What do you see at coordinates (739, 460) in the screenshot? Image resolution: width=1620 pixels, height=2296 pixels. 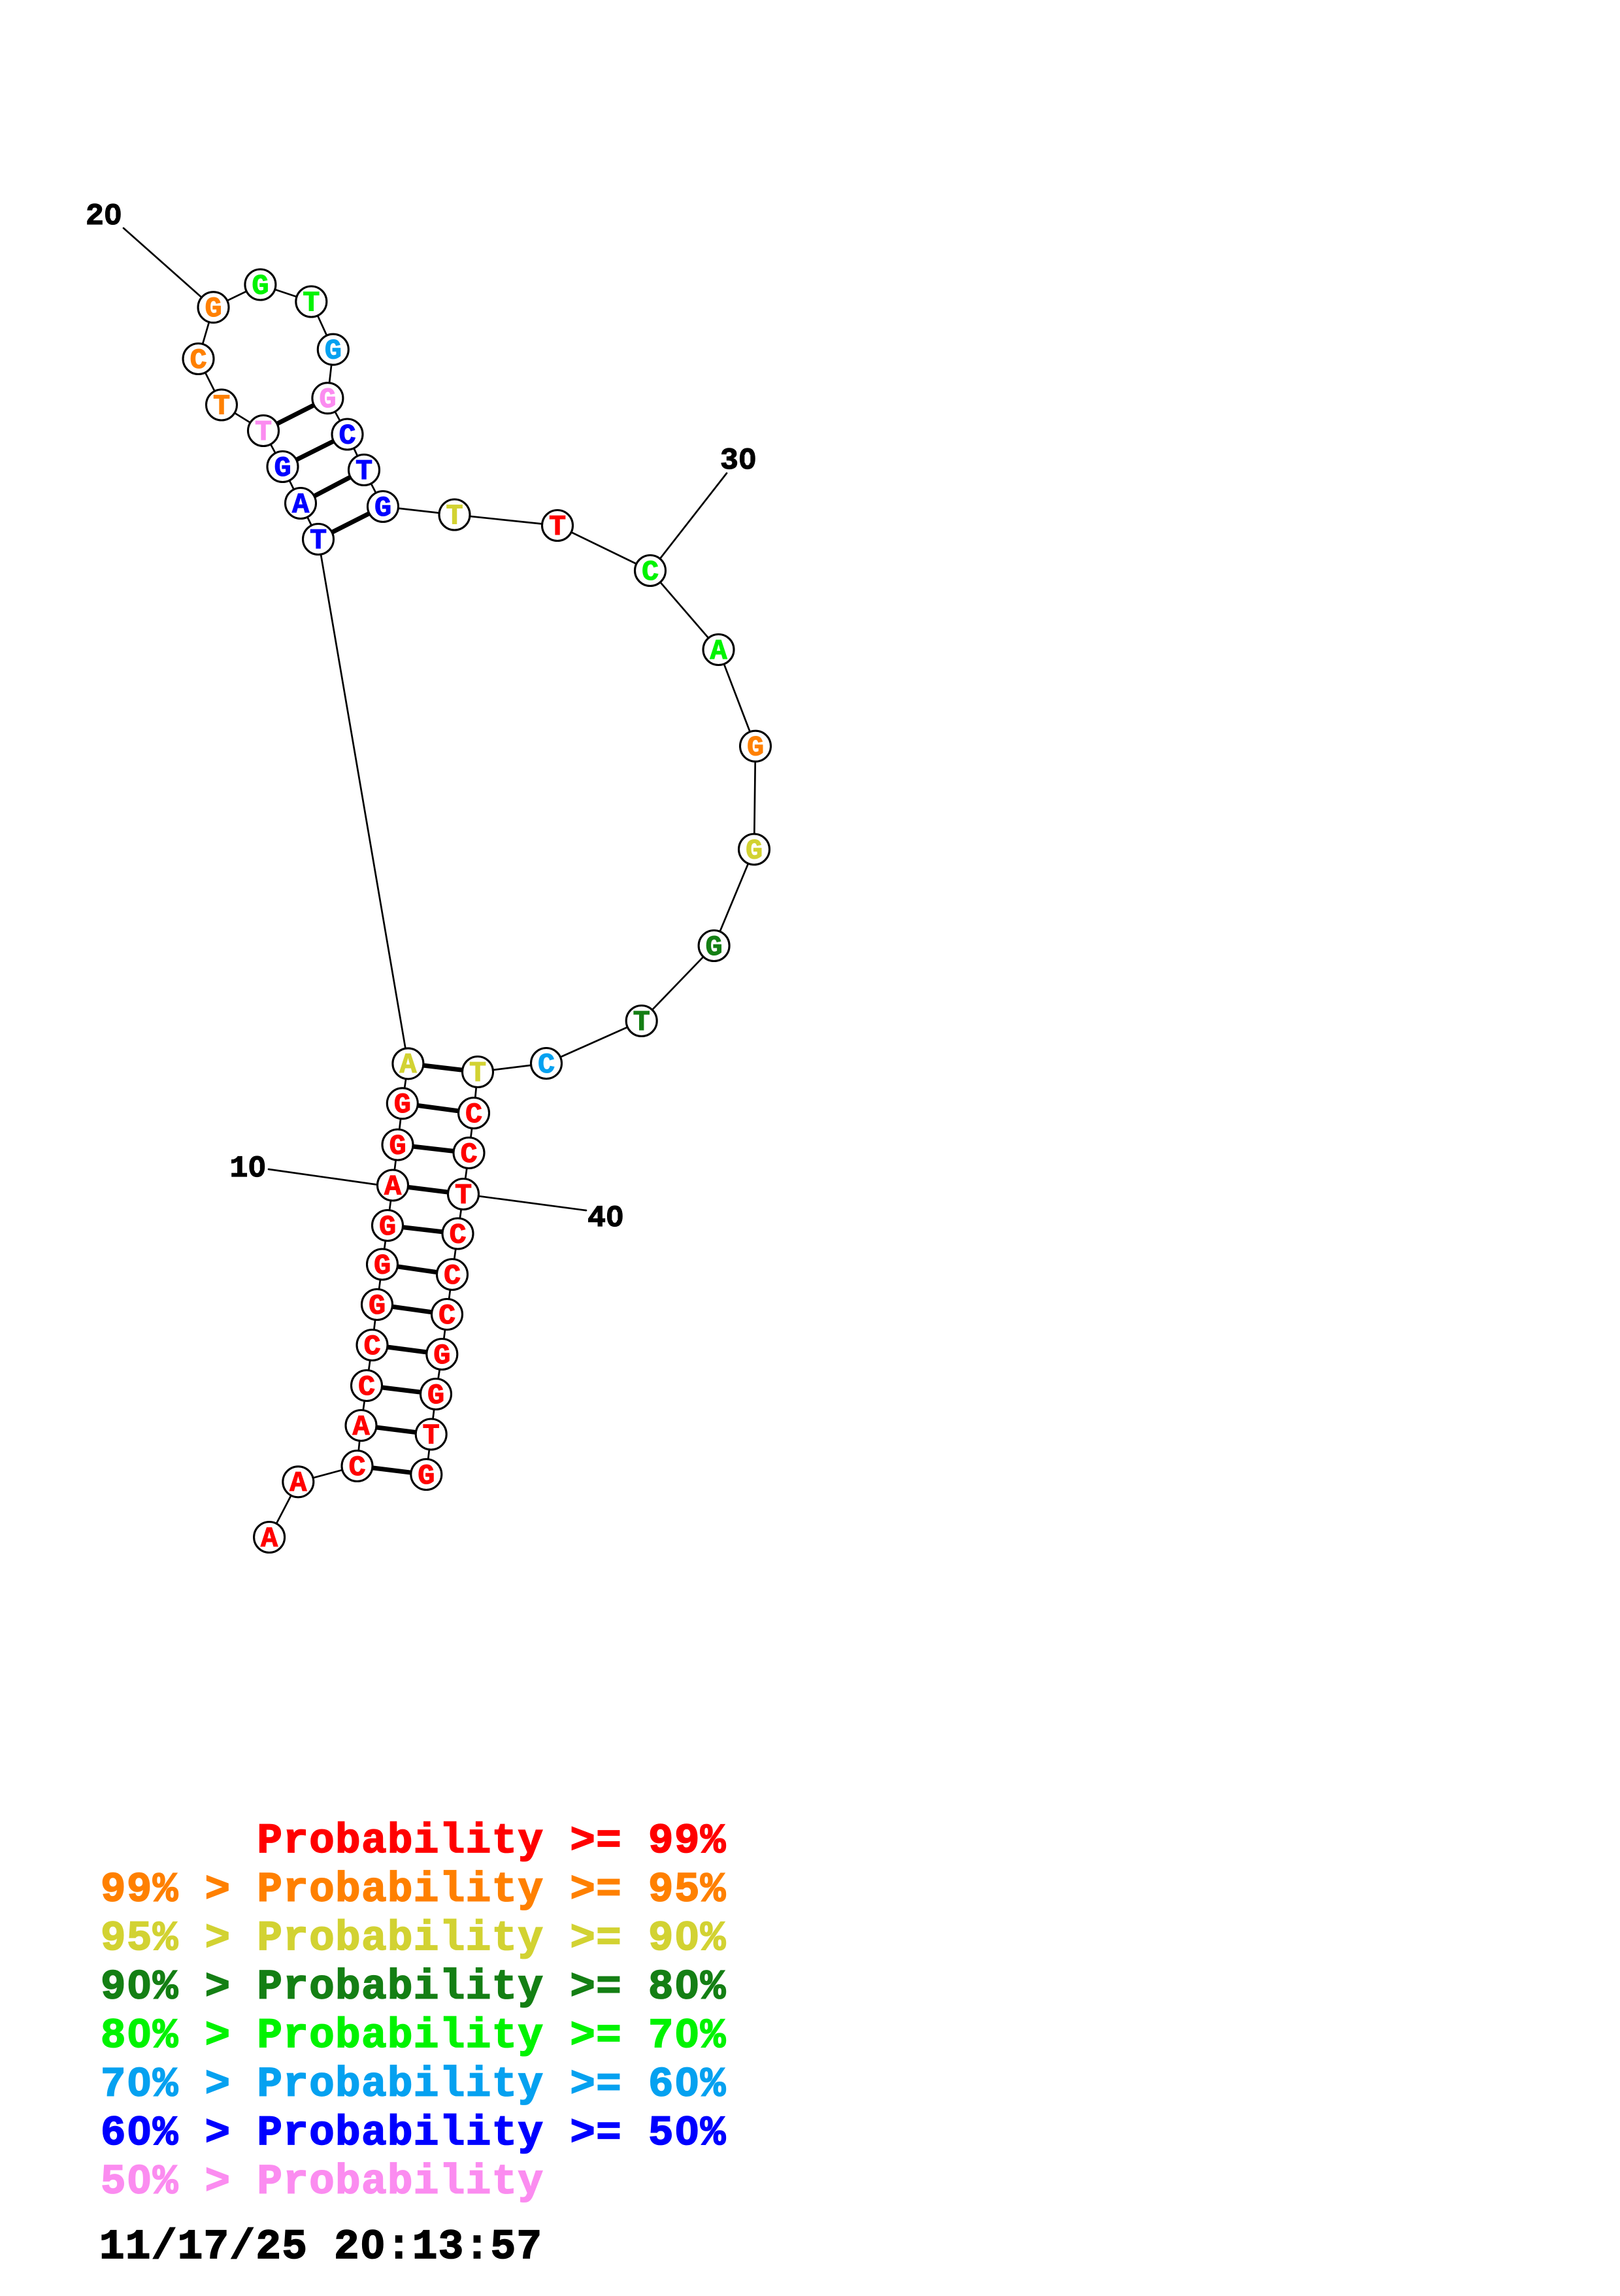 I see `svg-text: 30` at bounding box center [739, 460].